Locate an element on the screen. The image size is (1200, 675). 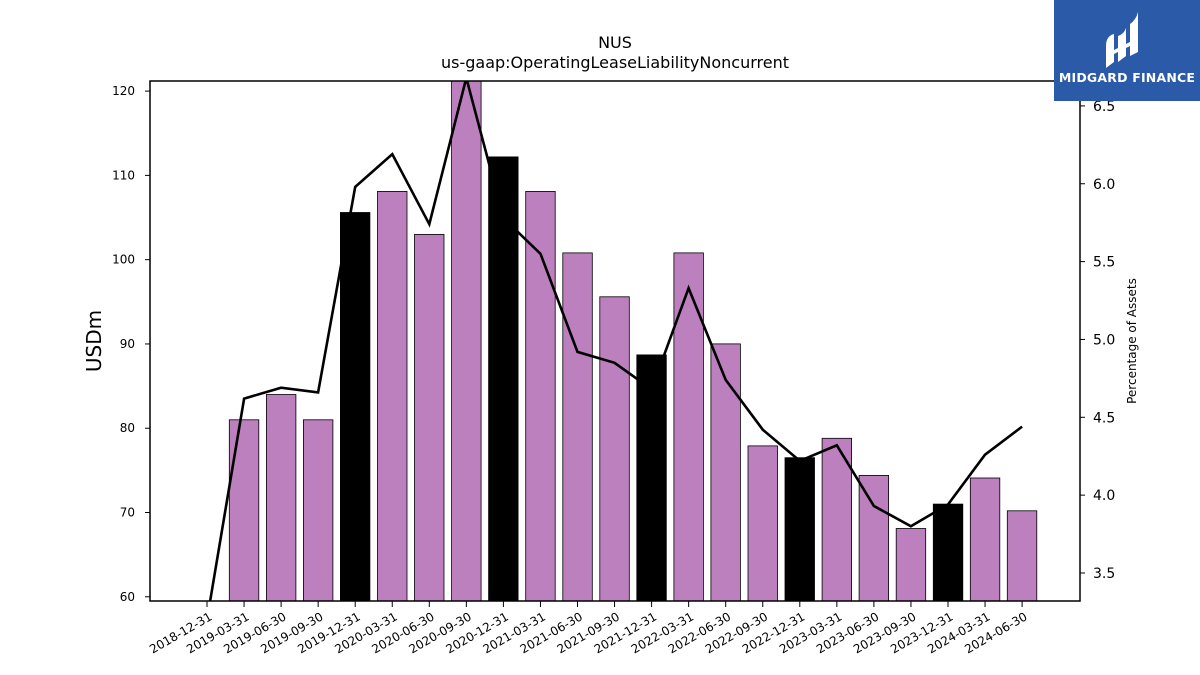
logo: MIDGARD FINANCE is located at coordinates (1127, 50).